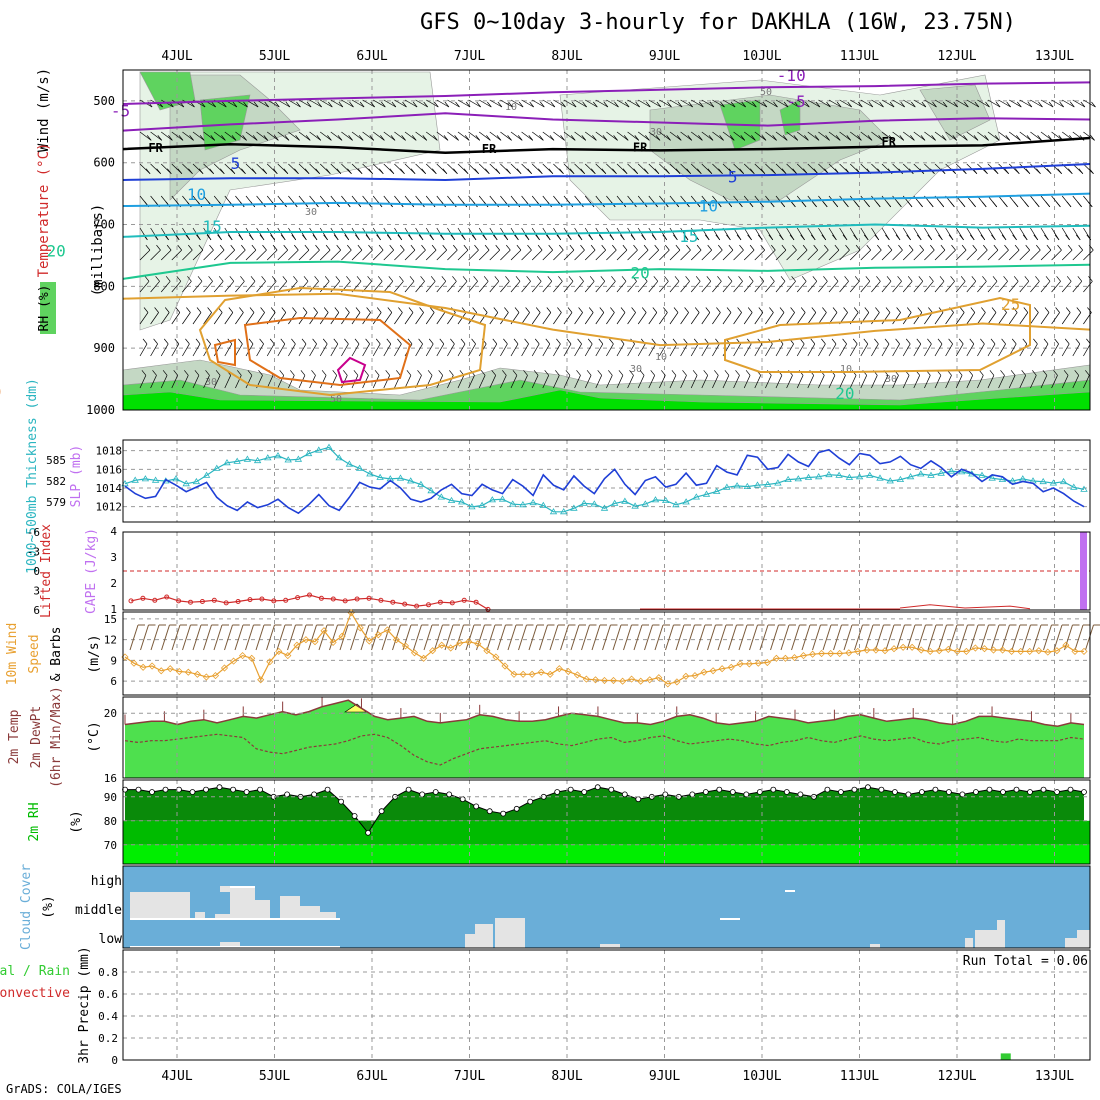 This screenshot has width=1100, height=1100. What do you see at coordinates (606, 737) in the screenshot?
I see `temp2m-frame` at bounding box center [606, 737].